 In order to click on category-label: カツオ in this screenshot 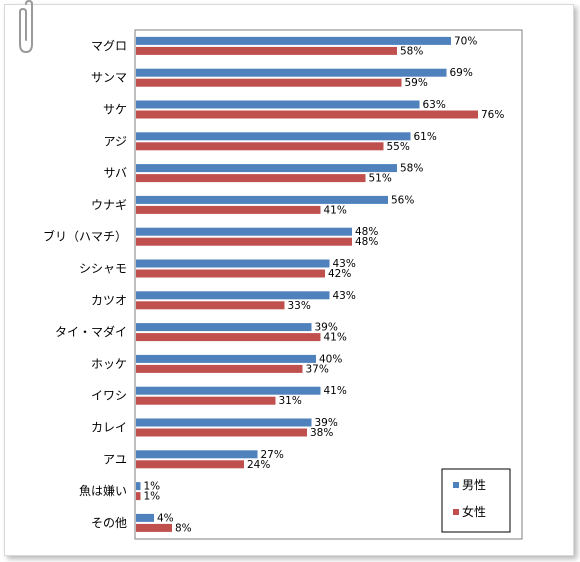, I will do `click(109, 300)`.